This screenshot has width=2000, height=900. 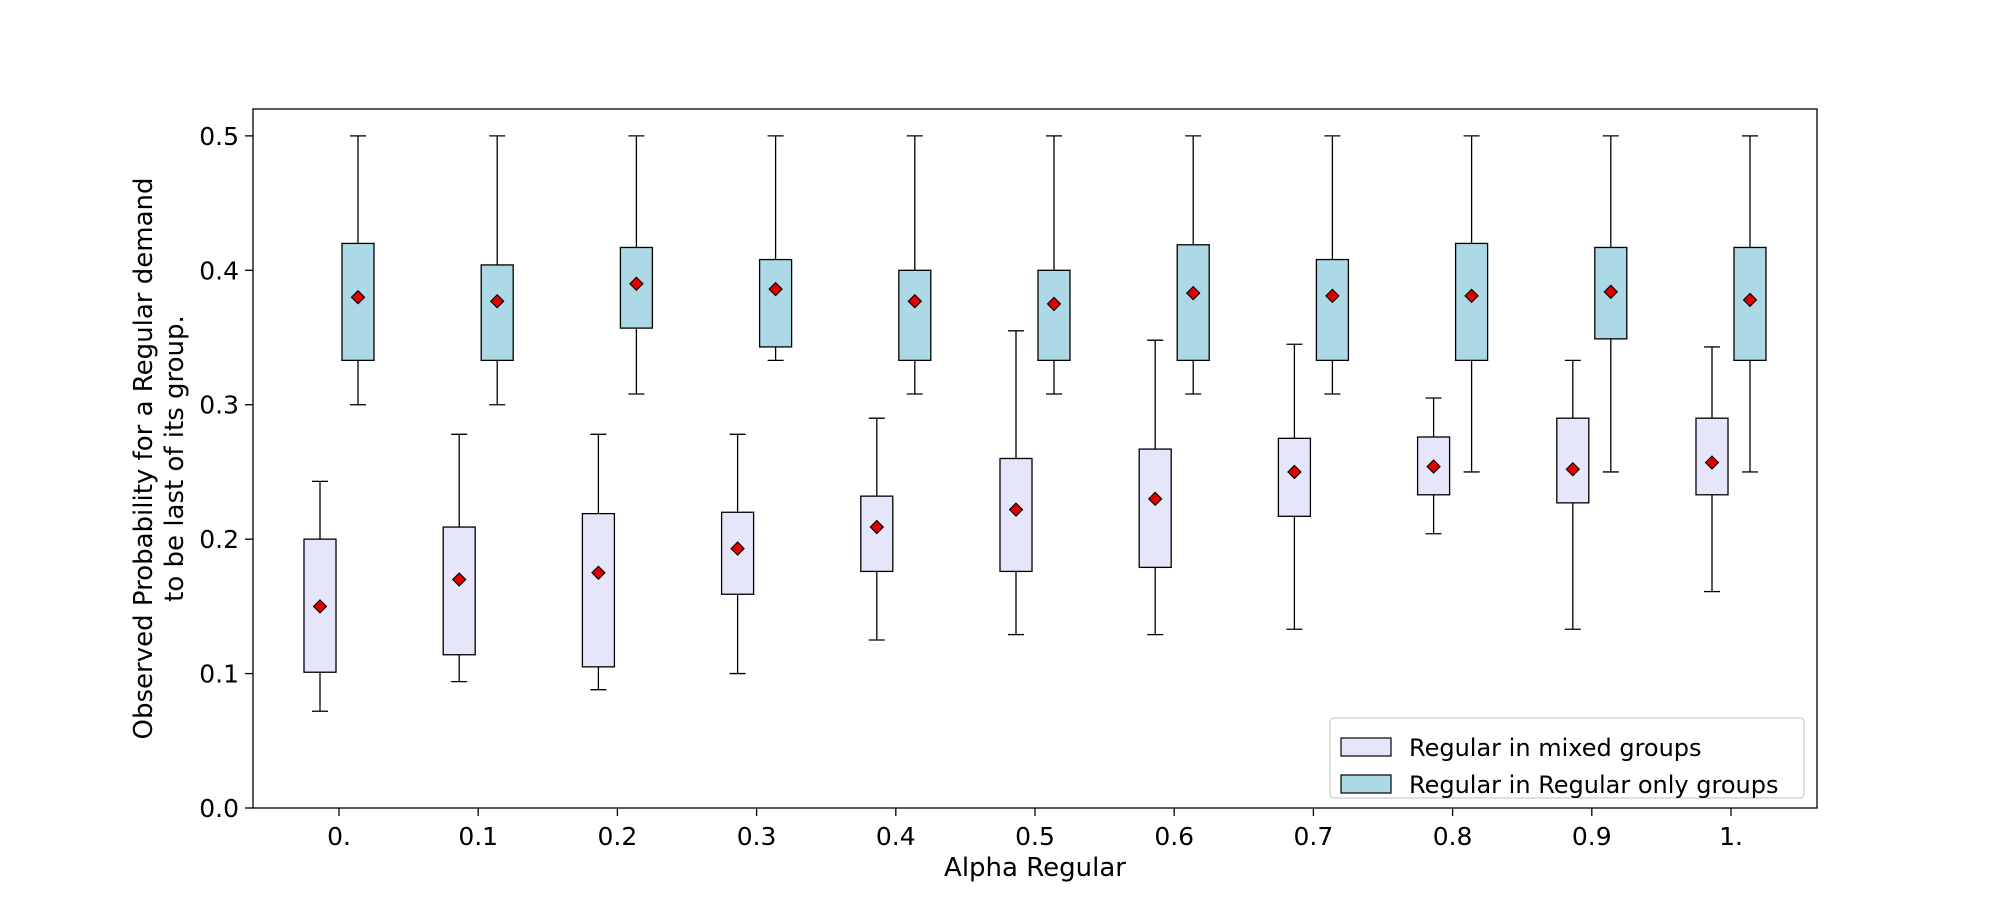 I want to click on box-group-regular-only-1., so click(x=1750, y=304).